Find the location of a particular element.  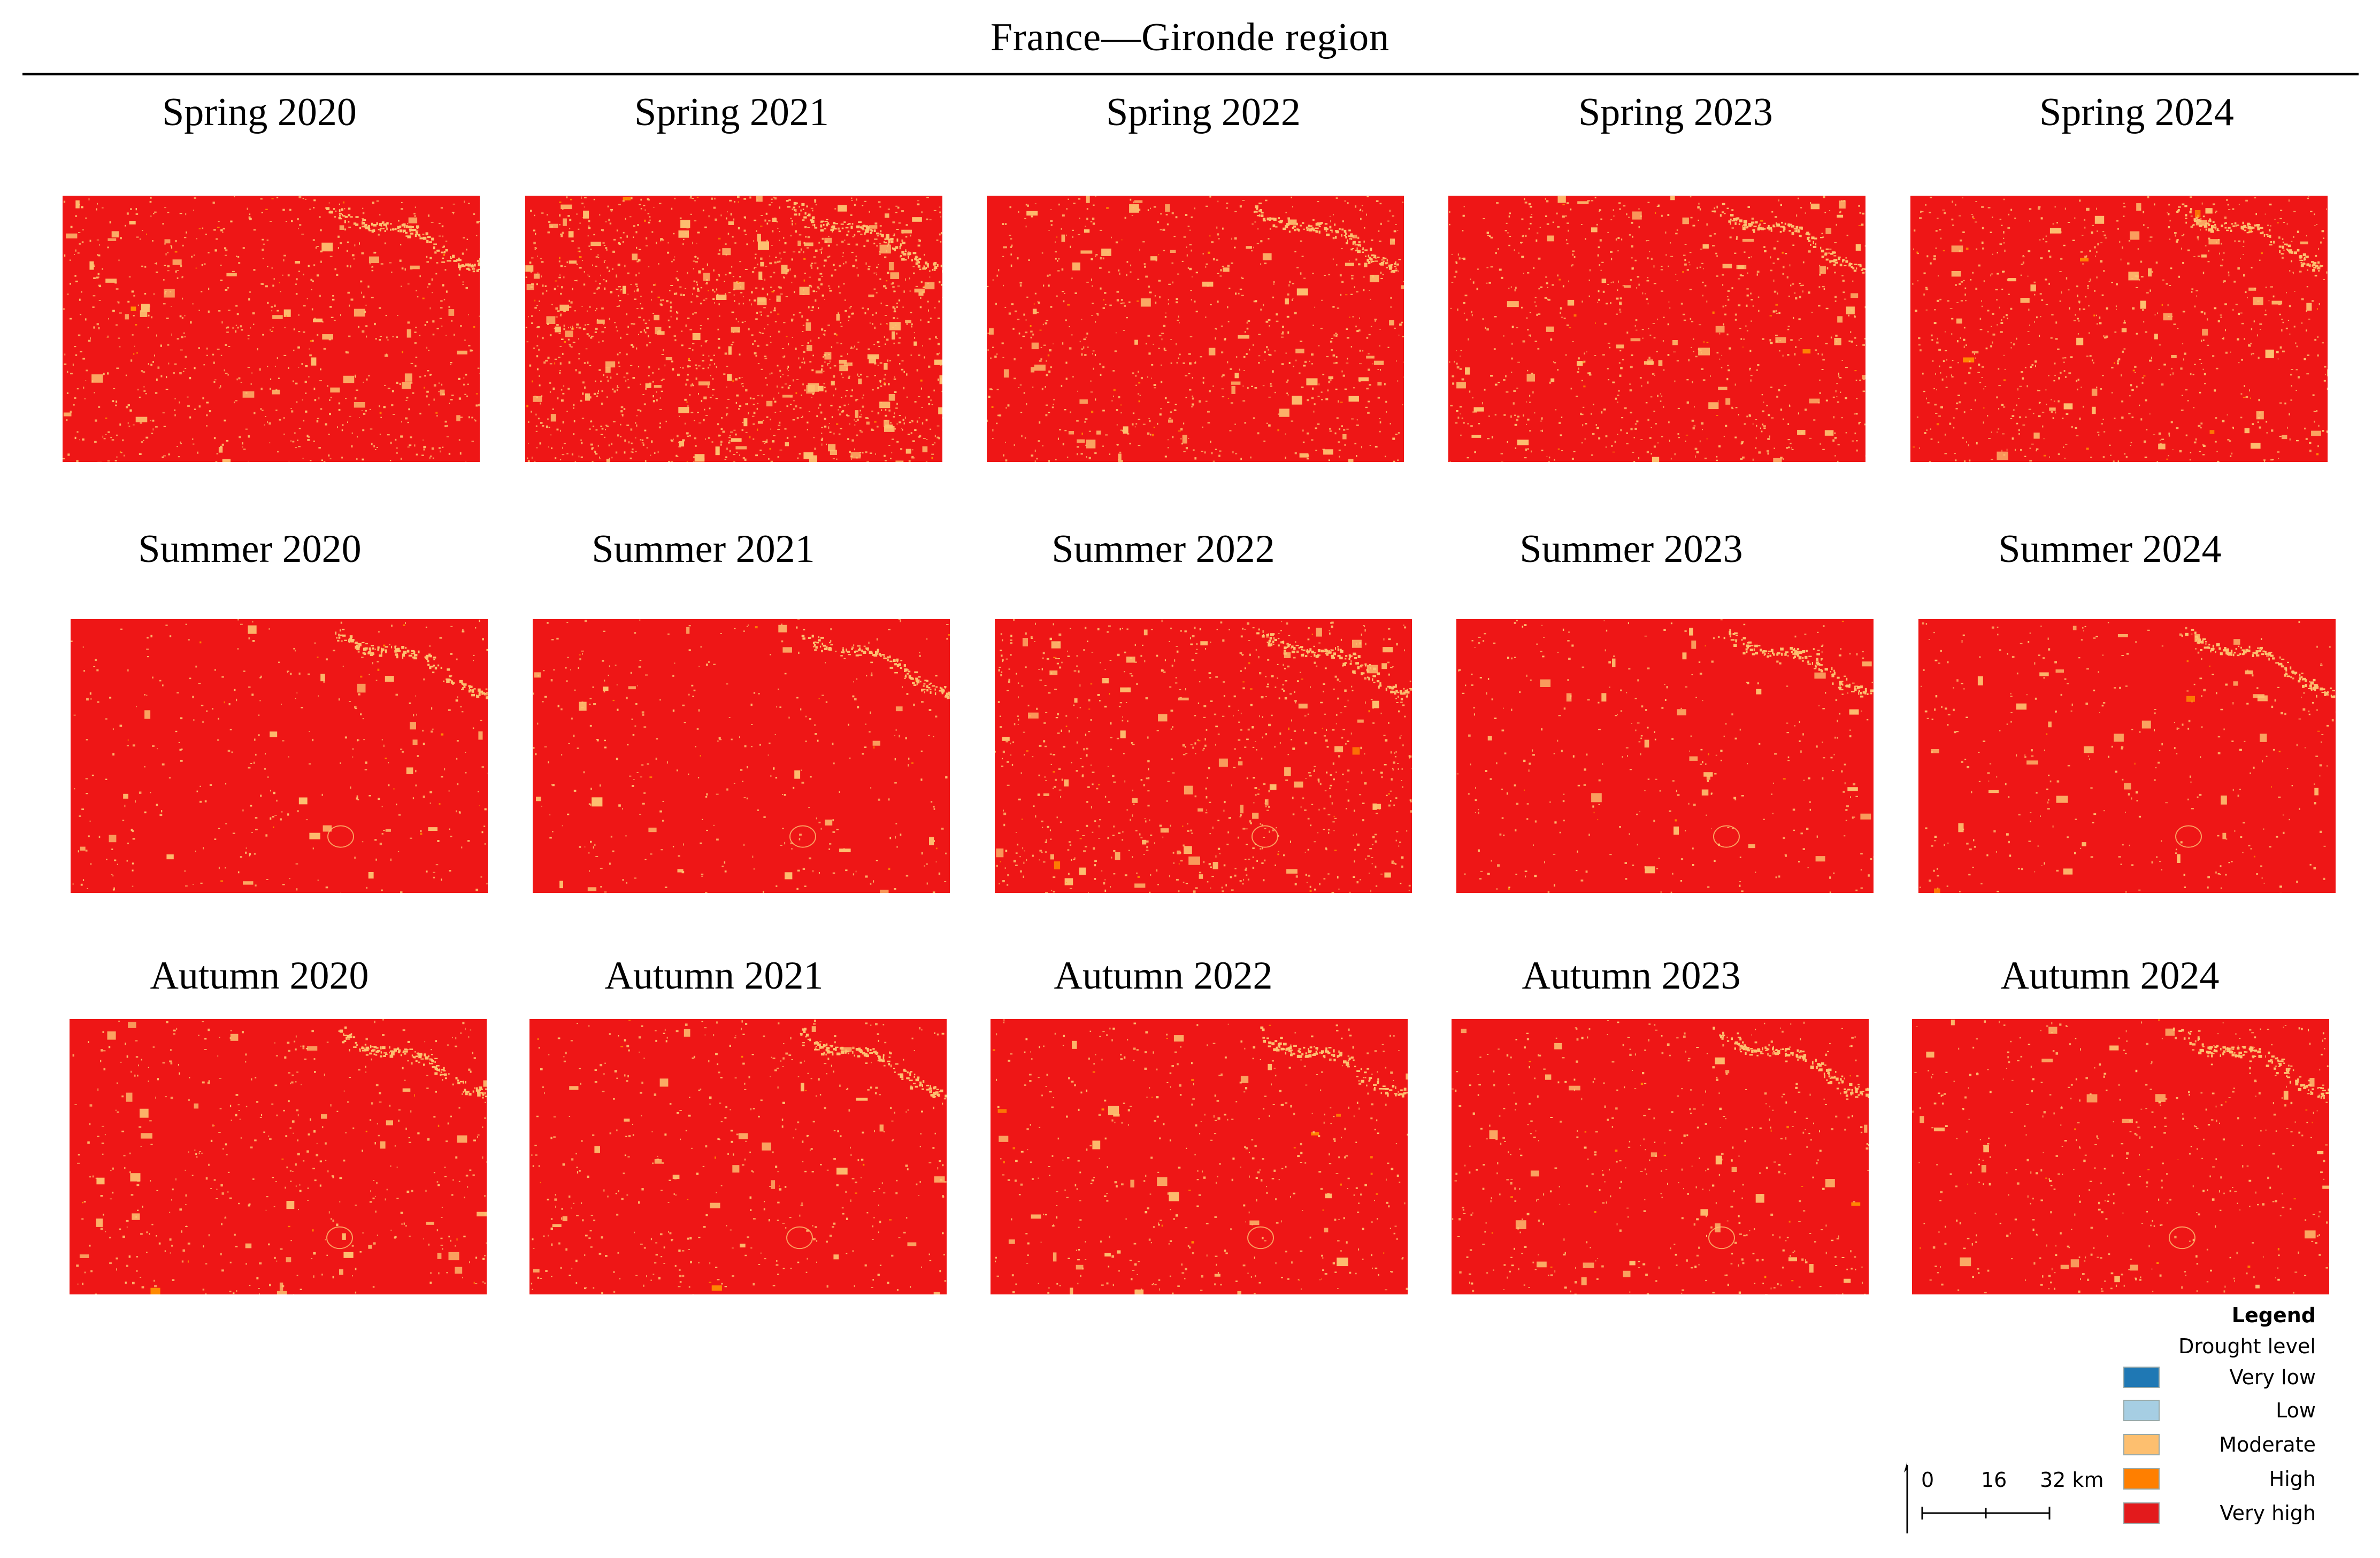

panel-label: Summer 2020 is located at coordinates (250, 549).